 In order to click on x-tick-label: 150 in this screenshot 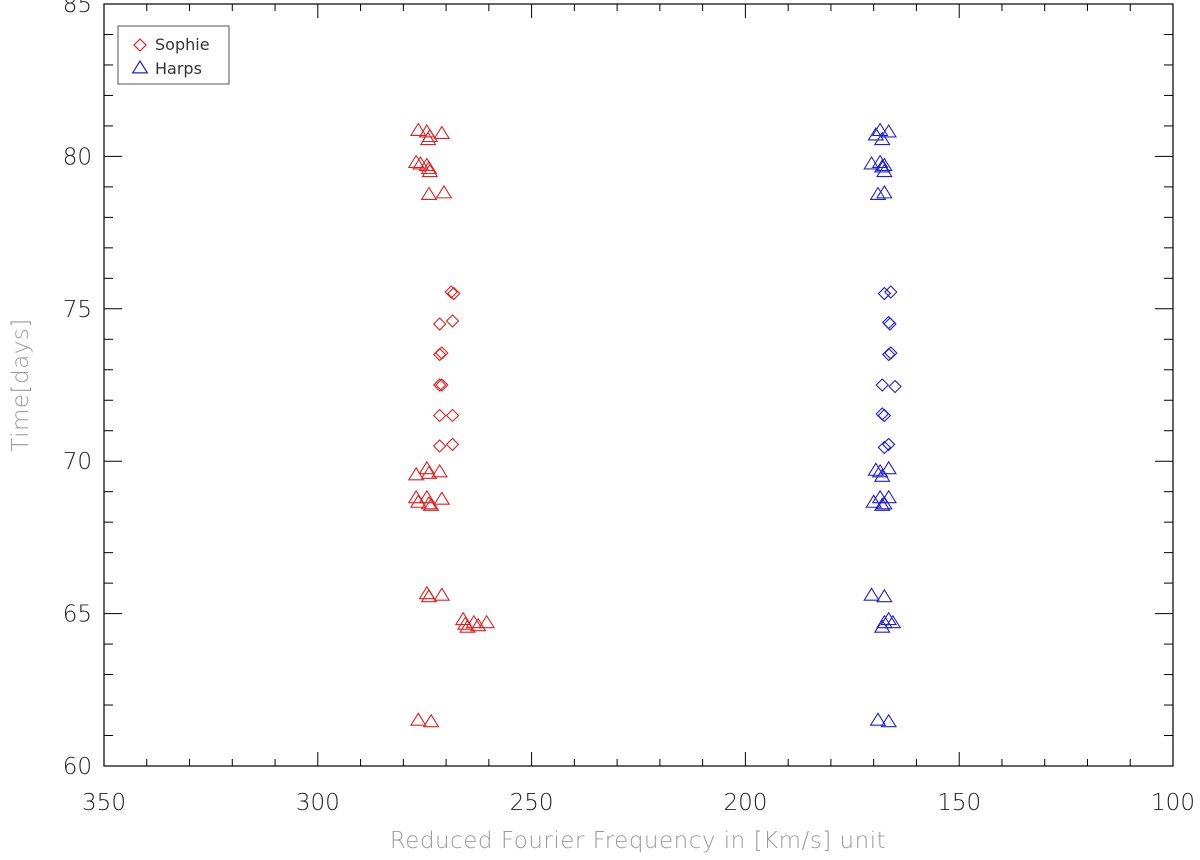, I will do `click(959, 803)`.